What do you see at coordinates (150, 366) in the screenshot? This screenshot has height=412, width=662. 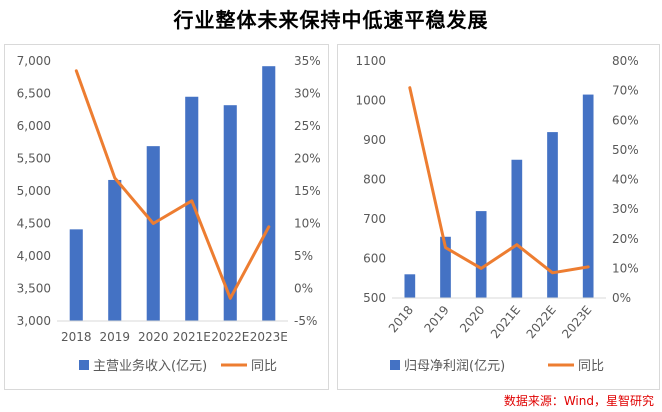 I see `legend-bar-label: 主营业务收入(亿元)` at bounding box center [150, 366].